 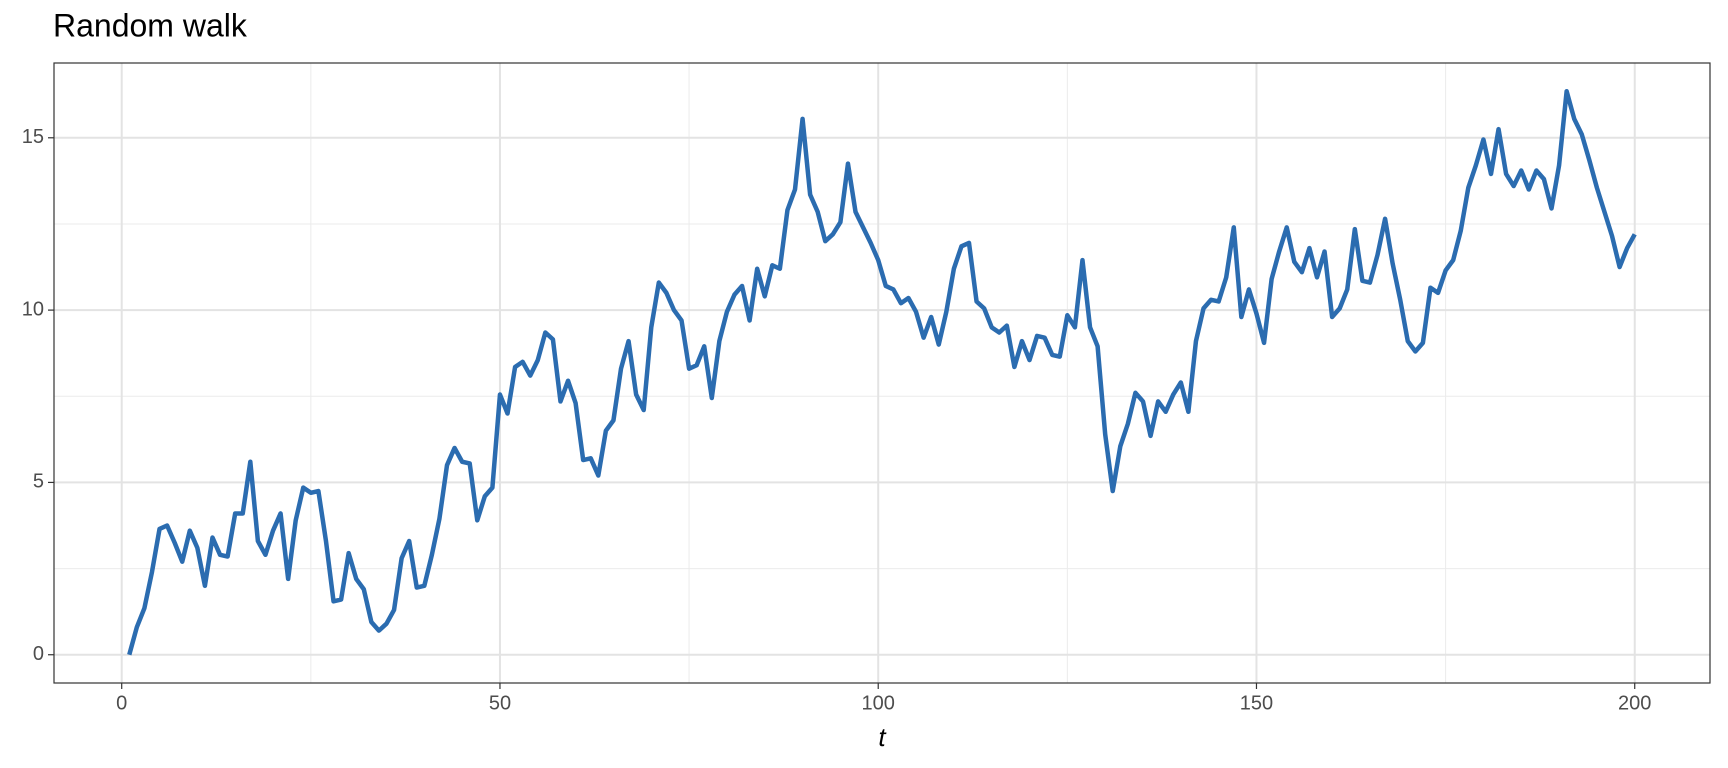 I want to click on x-tick-label: 0, so click(x=121, y=703).